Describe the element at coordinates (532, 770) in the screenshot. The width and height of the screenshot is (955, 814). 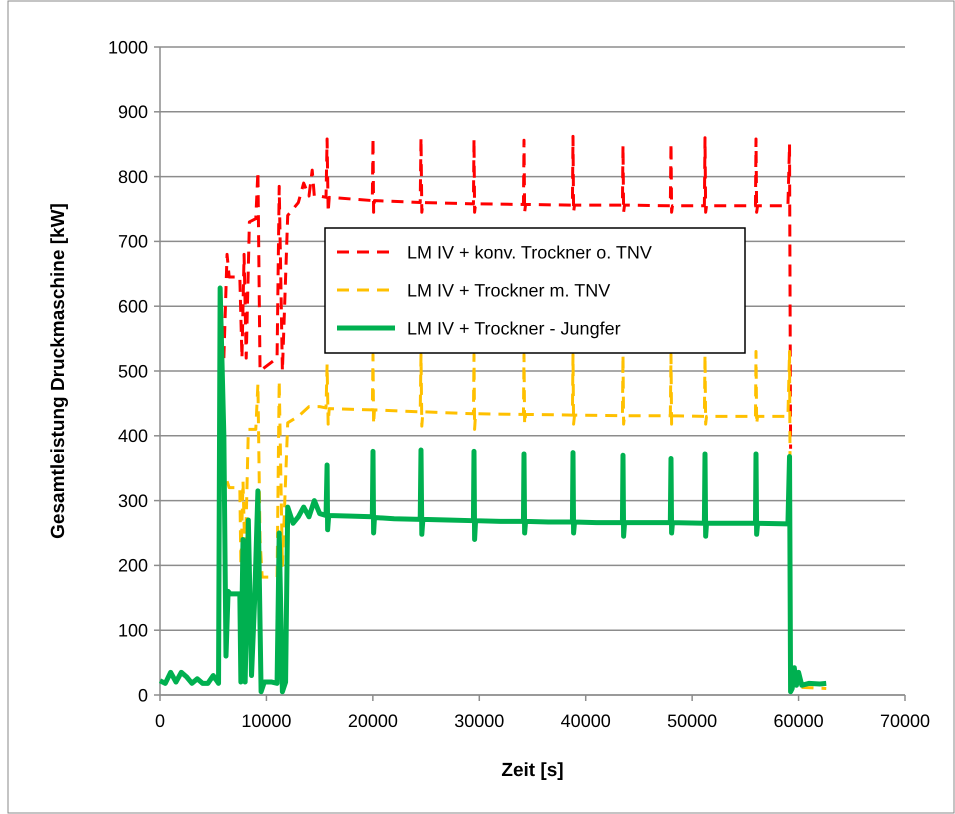
I see `x-axis-title: Zeit [s]` at that location.